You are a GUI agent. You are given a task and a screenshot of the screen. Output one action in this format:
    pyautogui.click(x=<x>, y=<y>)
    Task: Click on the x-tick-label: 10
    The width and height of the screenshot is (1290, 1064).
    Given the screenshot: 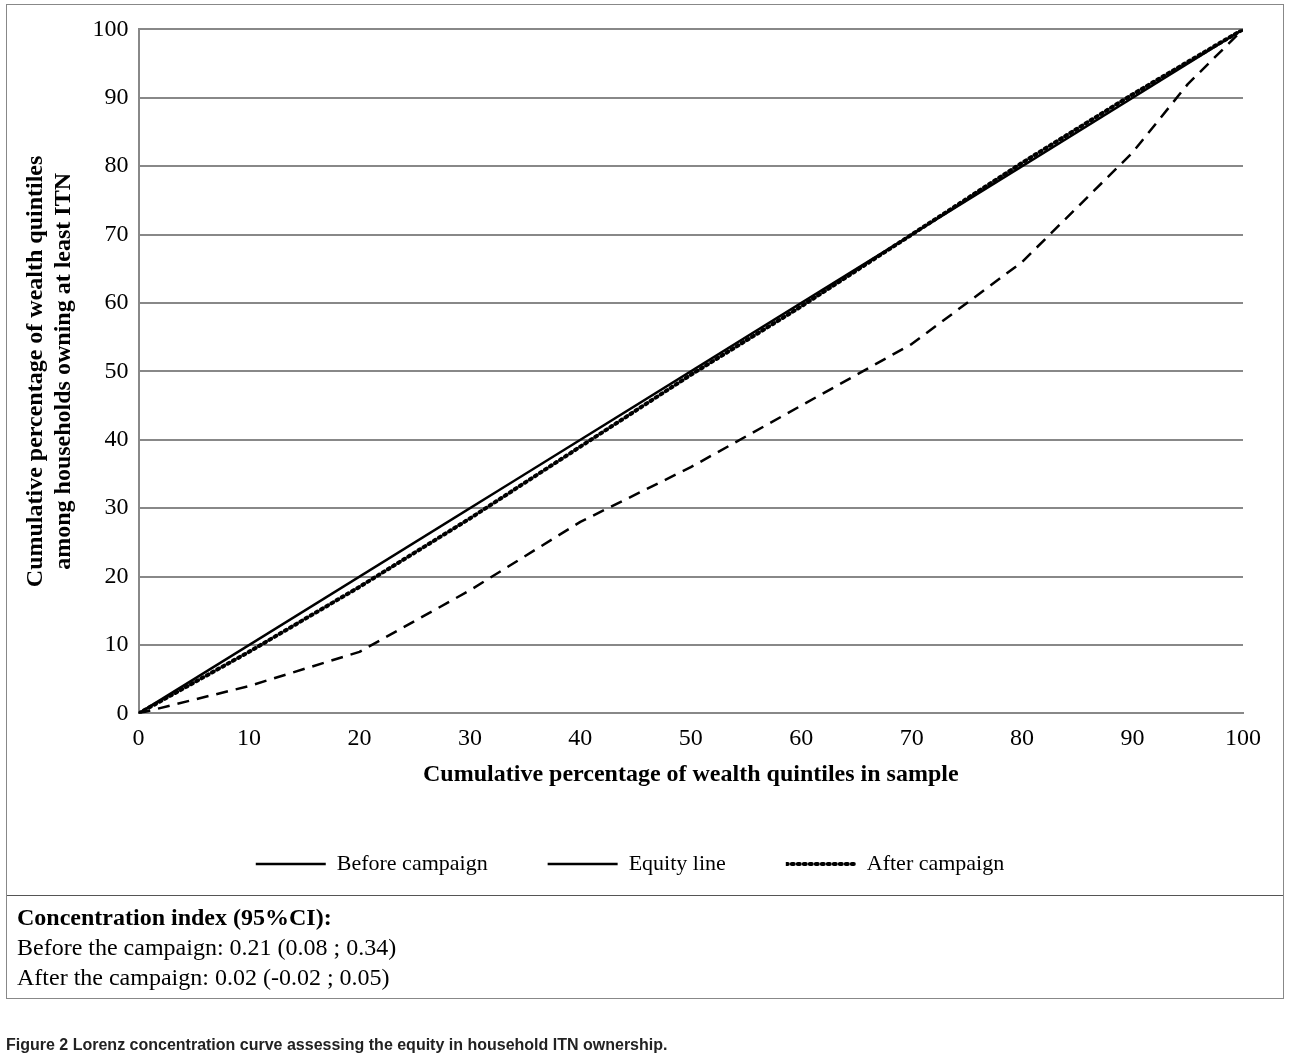 What is the action you would take?
    pyautogui.click(x=249, y=737)
    